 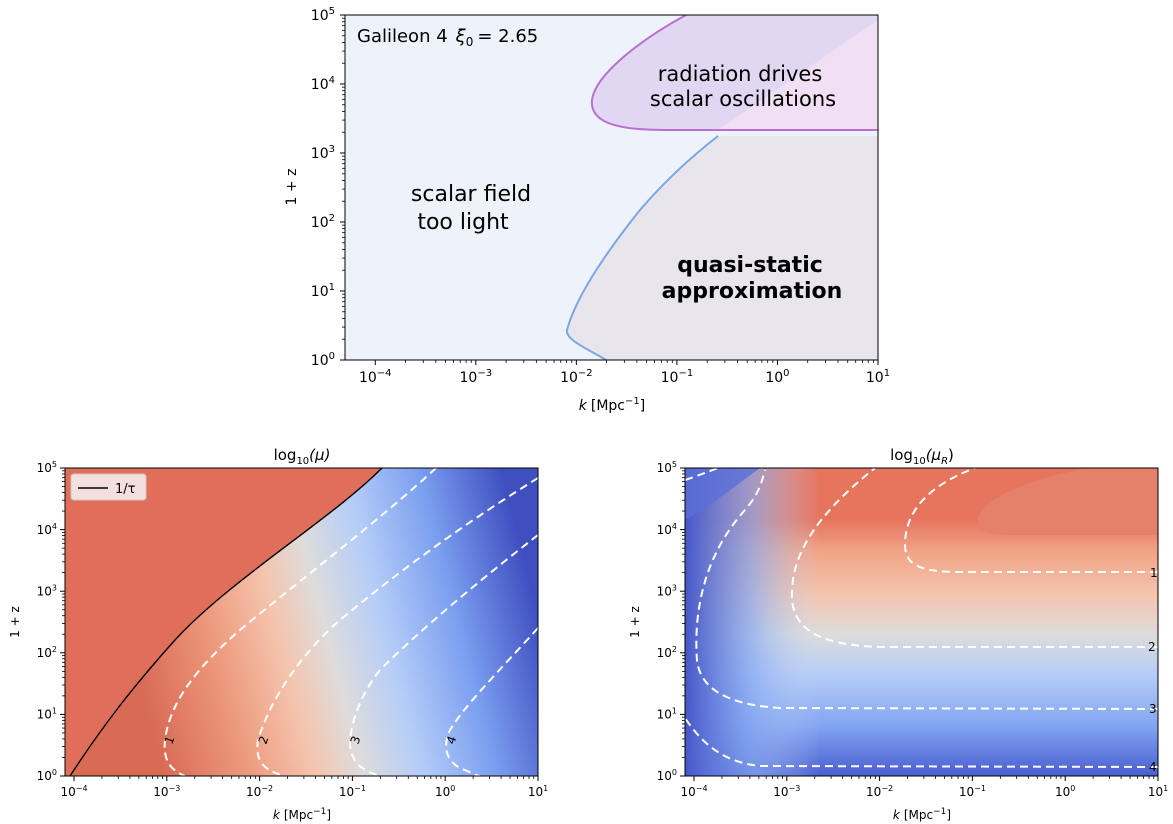 What do you see at coordinates (702, 474) in the screenshot?
I see `muR-contour-top-left` at bounding box center [702, 474].